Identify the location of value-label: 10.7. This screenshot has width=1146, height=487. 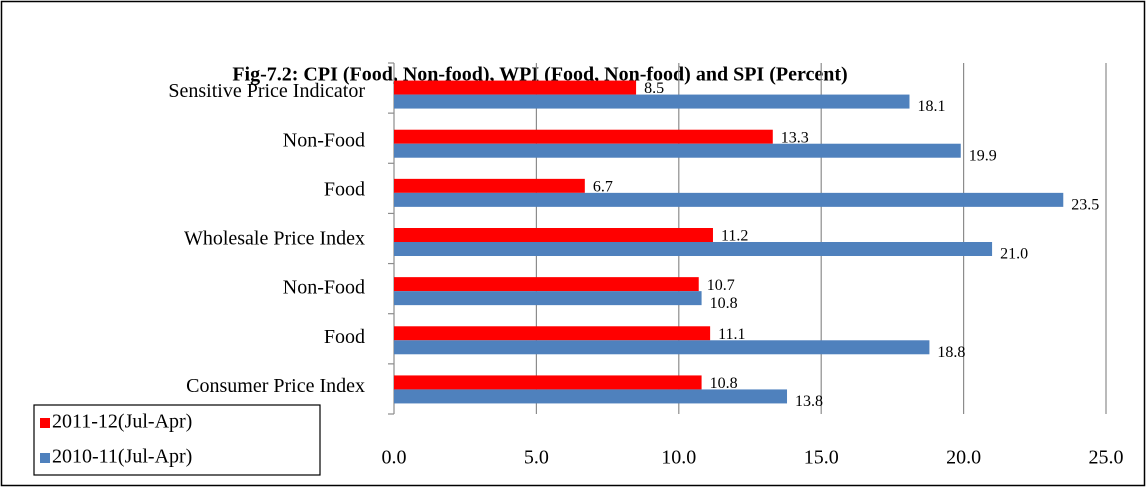
(721, 285).